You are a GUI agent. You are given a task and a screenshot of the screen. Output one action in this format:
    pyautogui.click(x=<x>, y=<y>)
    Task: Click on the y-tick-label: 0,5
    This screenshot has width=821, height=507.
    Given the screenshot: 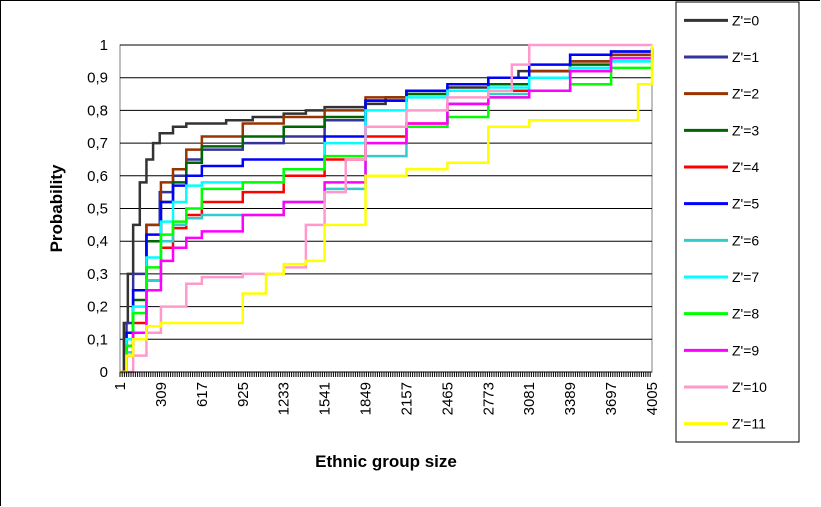 What is the action you would take?
    pyautogui.click(x=97, y=209)
    